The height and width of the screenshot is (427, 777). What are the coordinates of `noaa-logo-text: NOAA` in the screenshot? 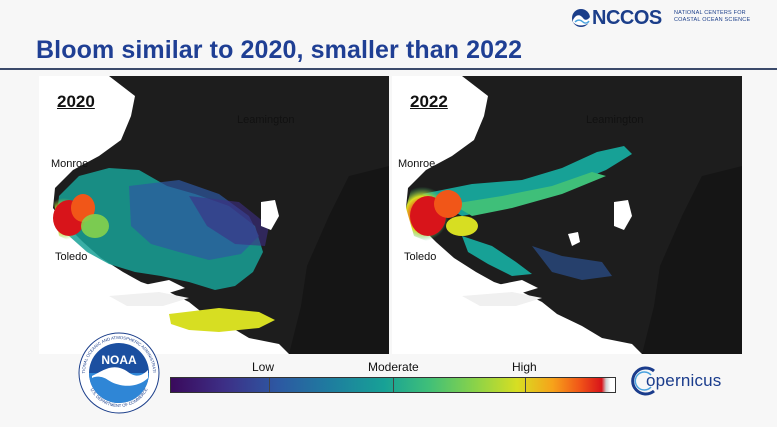 It's located at (119, 360).